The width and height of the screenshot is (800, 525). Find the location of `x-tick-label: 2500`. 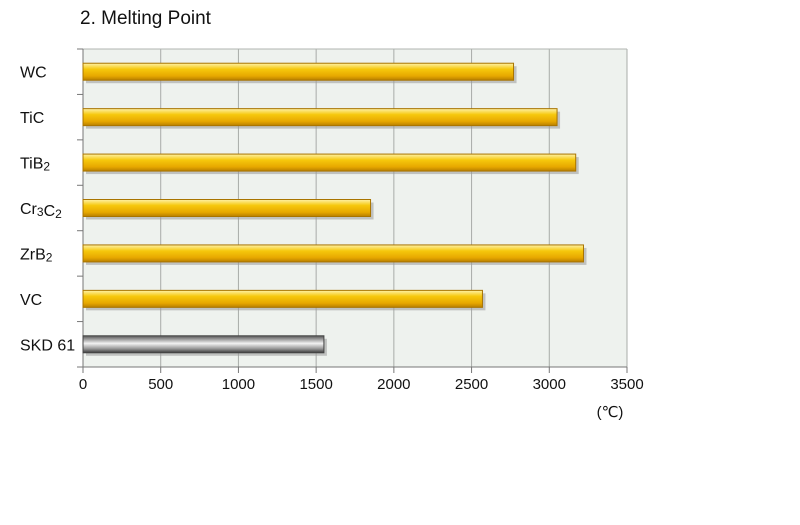

x-tick-label: 2500 is located at coordinates (471, 384).